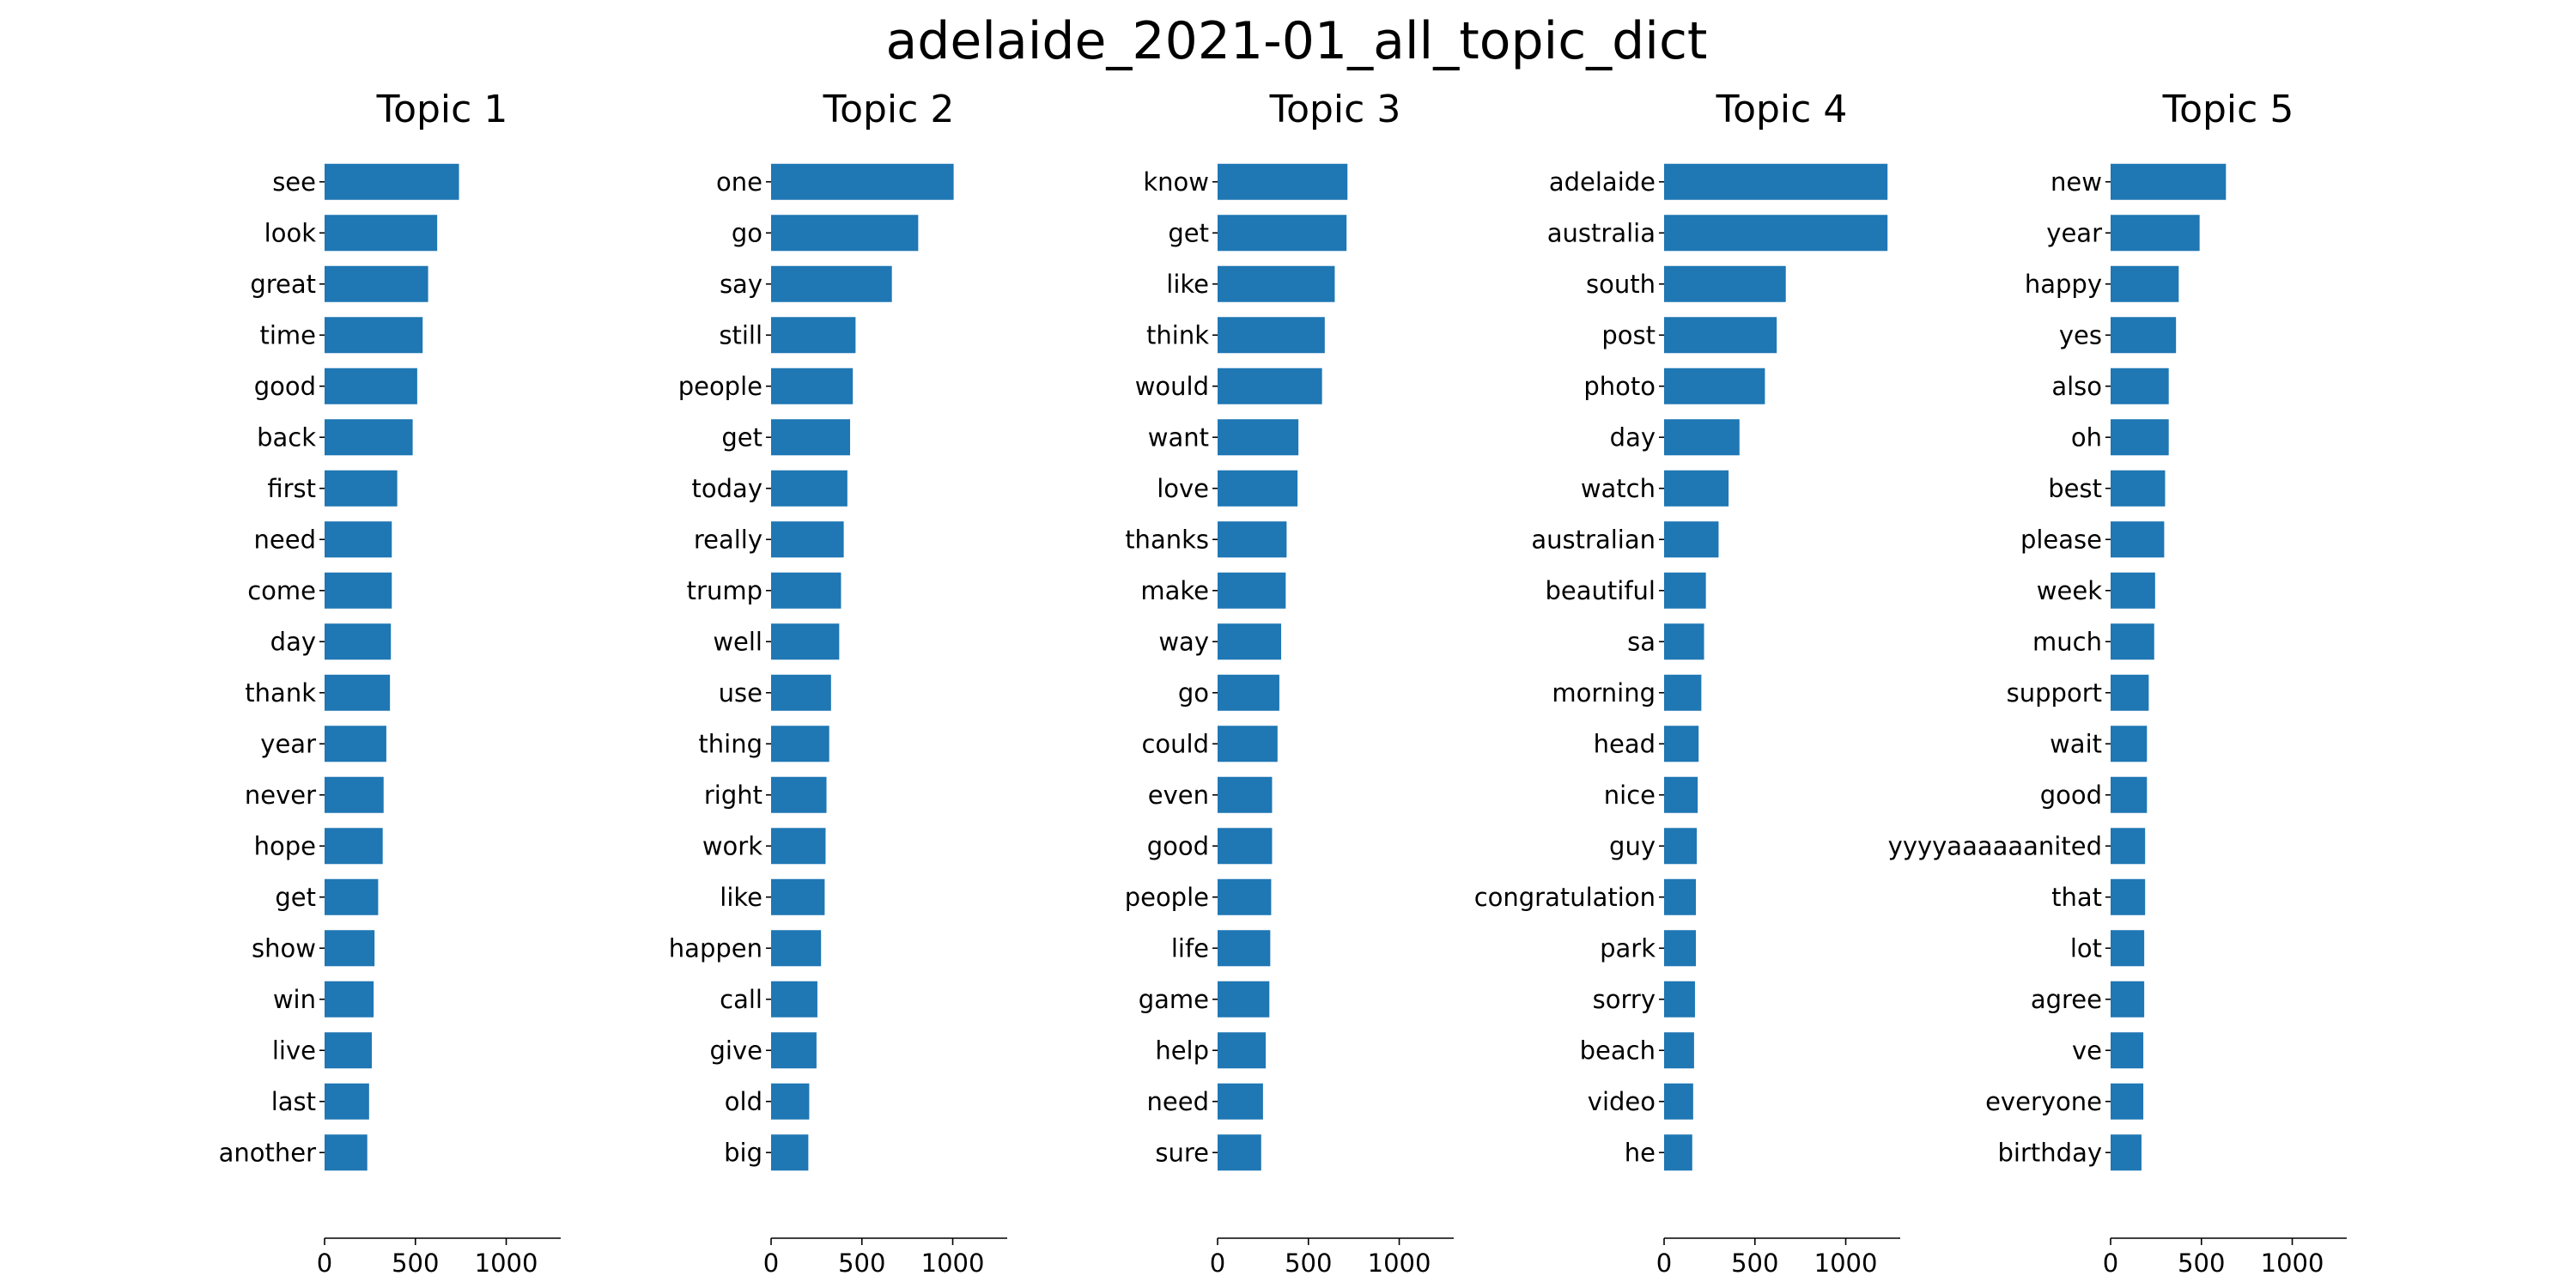 Image resolution: width=2576 pixels, height=1288 pixels. Describe the element at coordinates (2074, 232) in the screenshot. I see `y-tick-label: year` at that location.